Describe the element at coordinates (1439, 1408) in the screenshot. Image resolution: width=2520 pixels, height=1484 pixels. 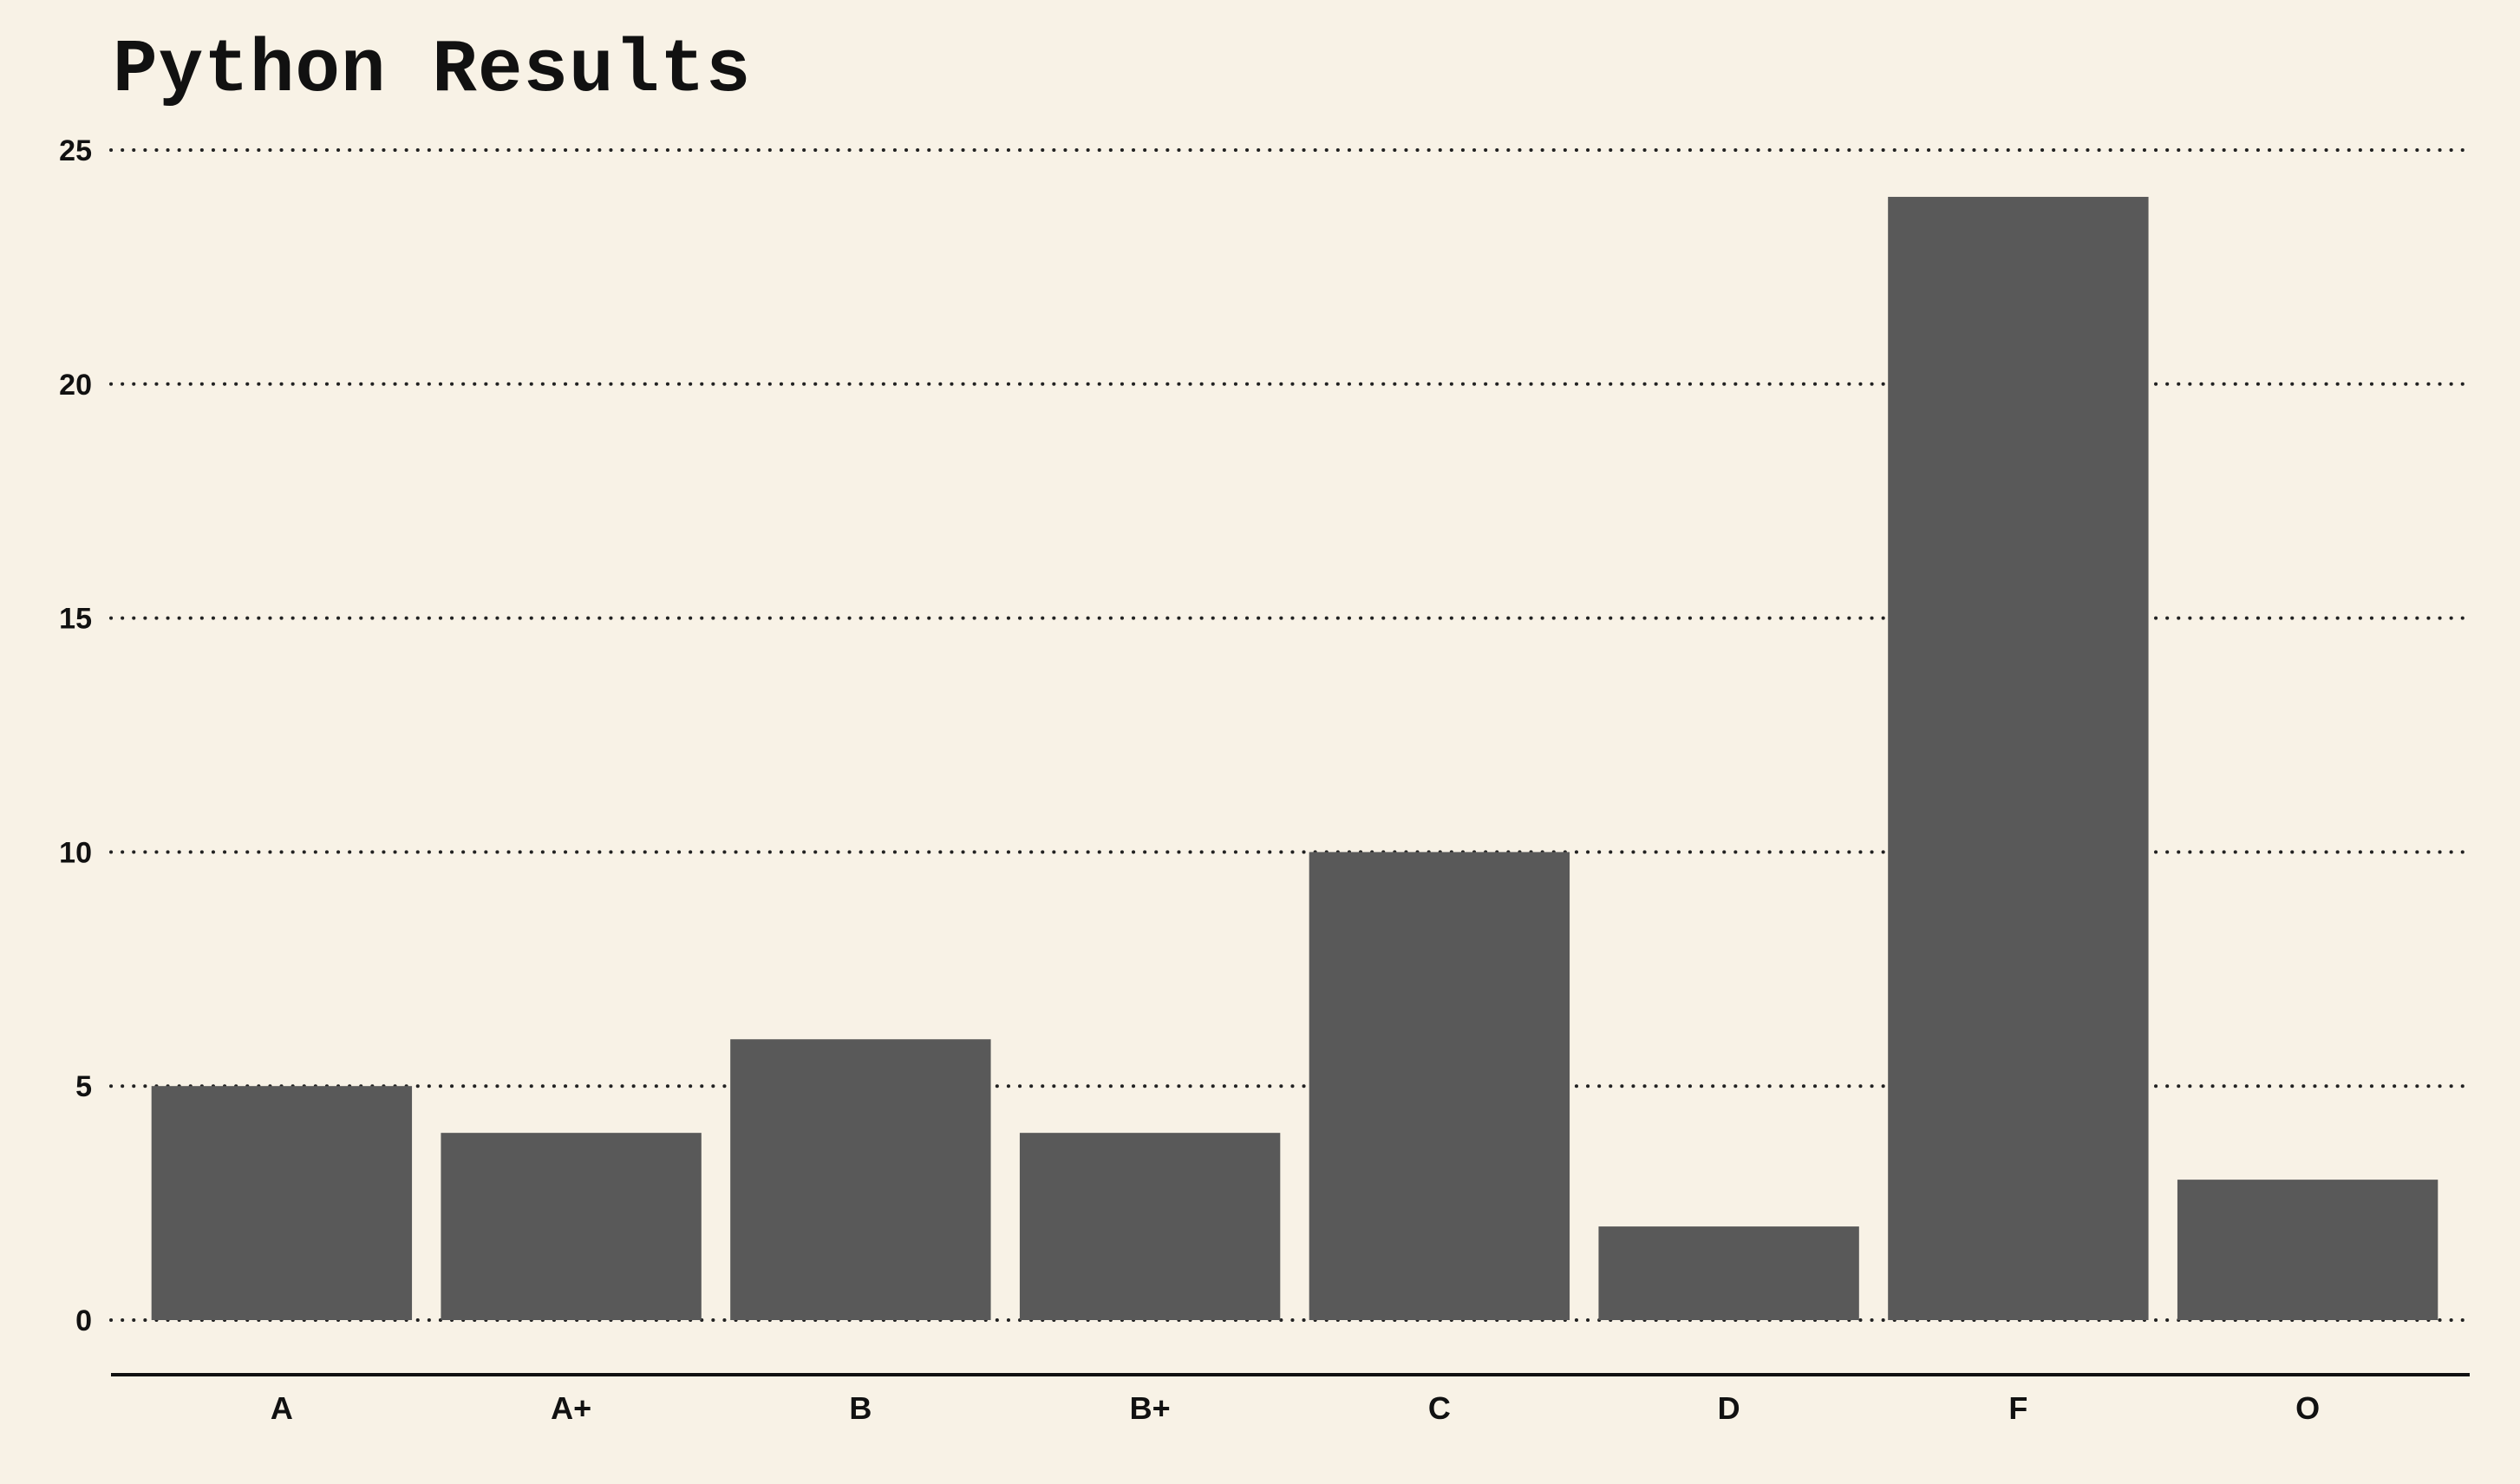
I see `x-tick-label: C` at that location.